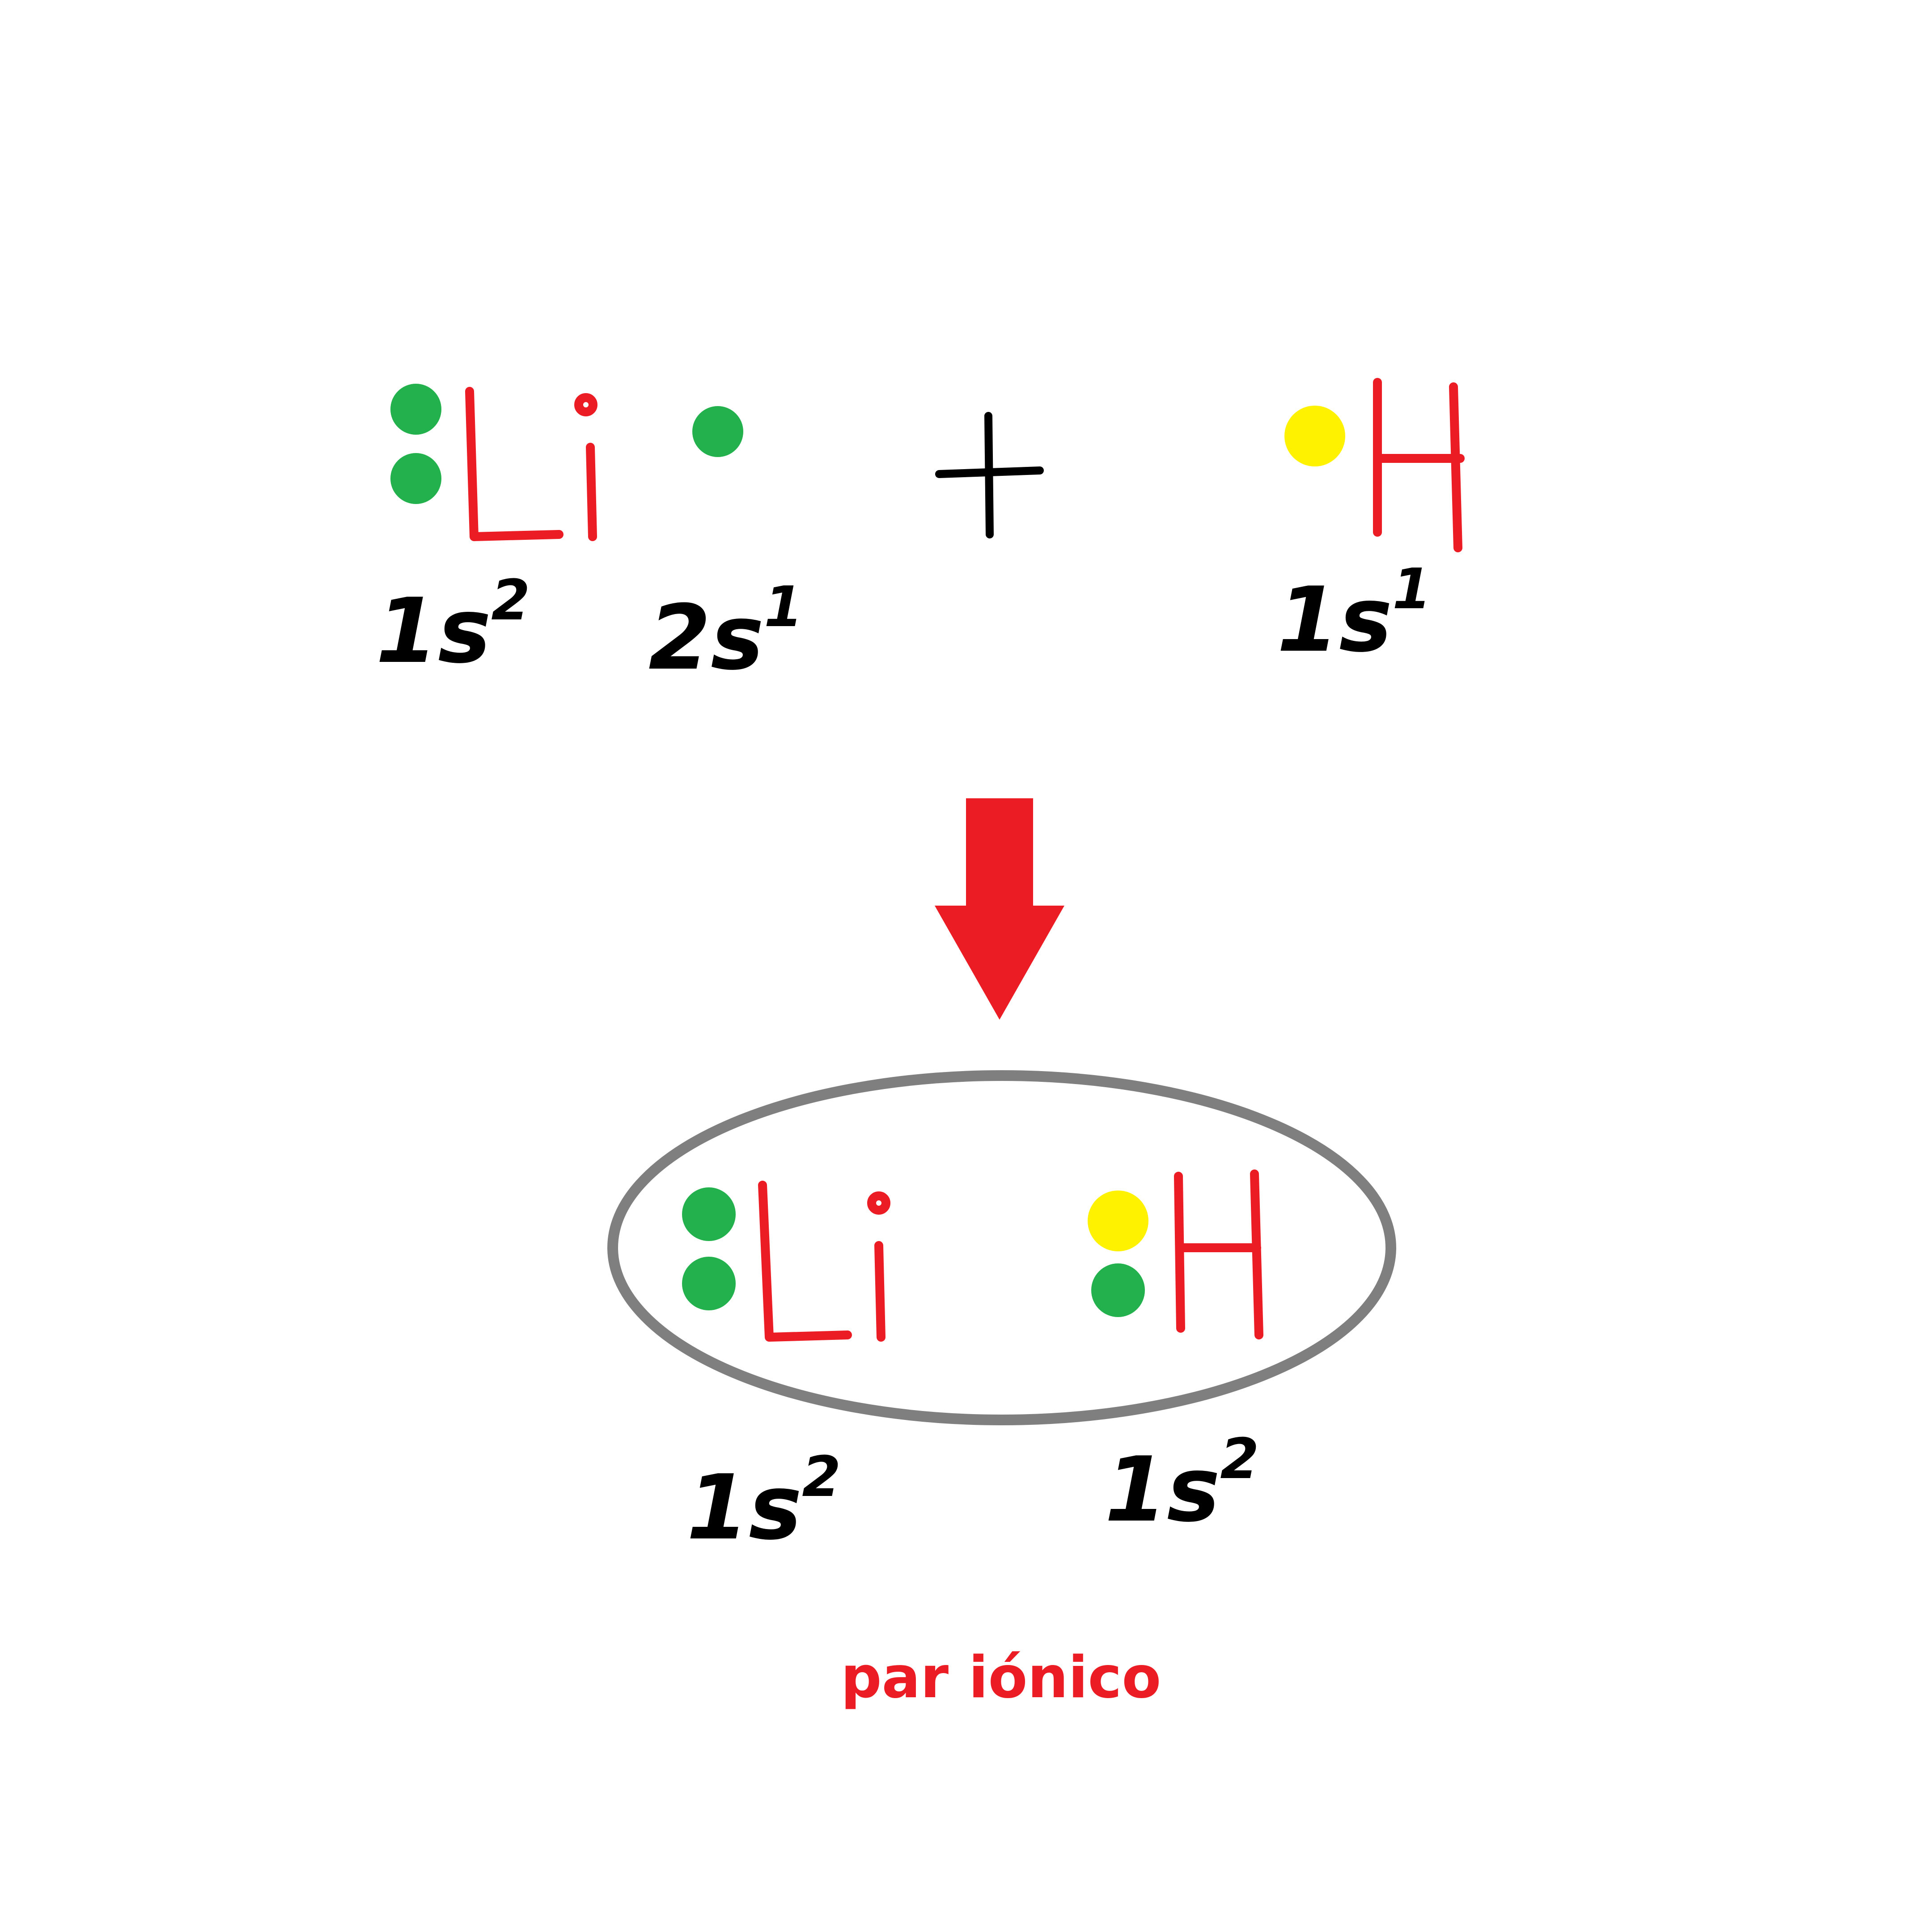 The width and height of the screenshot is (1932, 1932). Describe the element at coordinates (415, 409) in the screenshot. I see `li-inner-electron-top` at that location.